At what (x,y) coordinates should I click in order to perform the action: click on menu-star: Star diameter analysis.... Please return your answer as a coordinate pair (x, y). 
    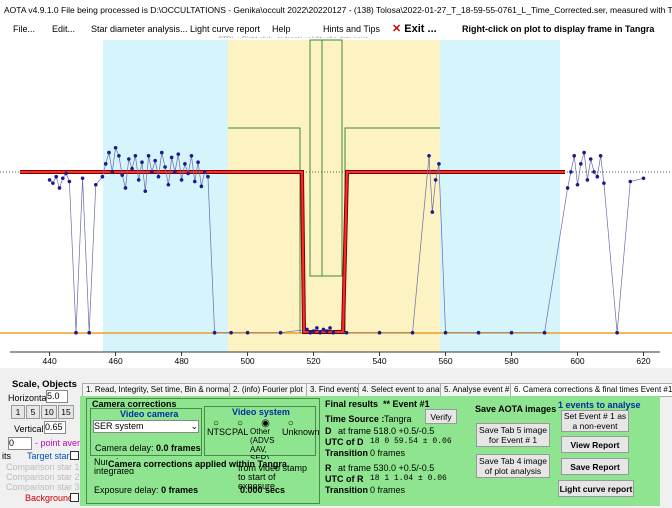
    Looking at the image, I should click on (139, 29).